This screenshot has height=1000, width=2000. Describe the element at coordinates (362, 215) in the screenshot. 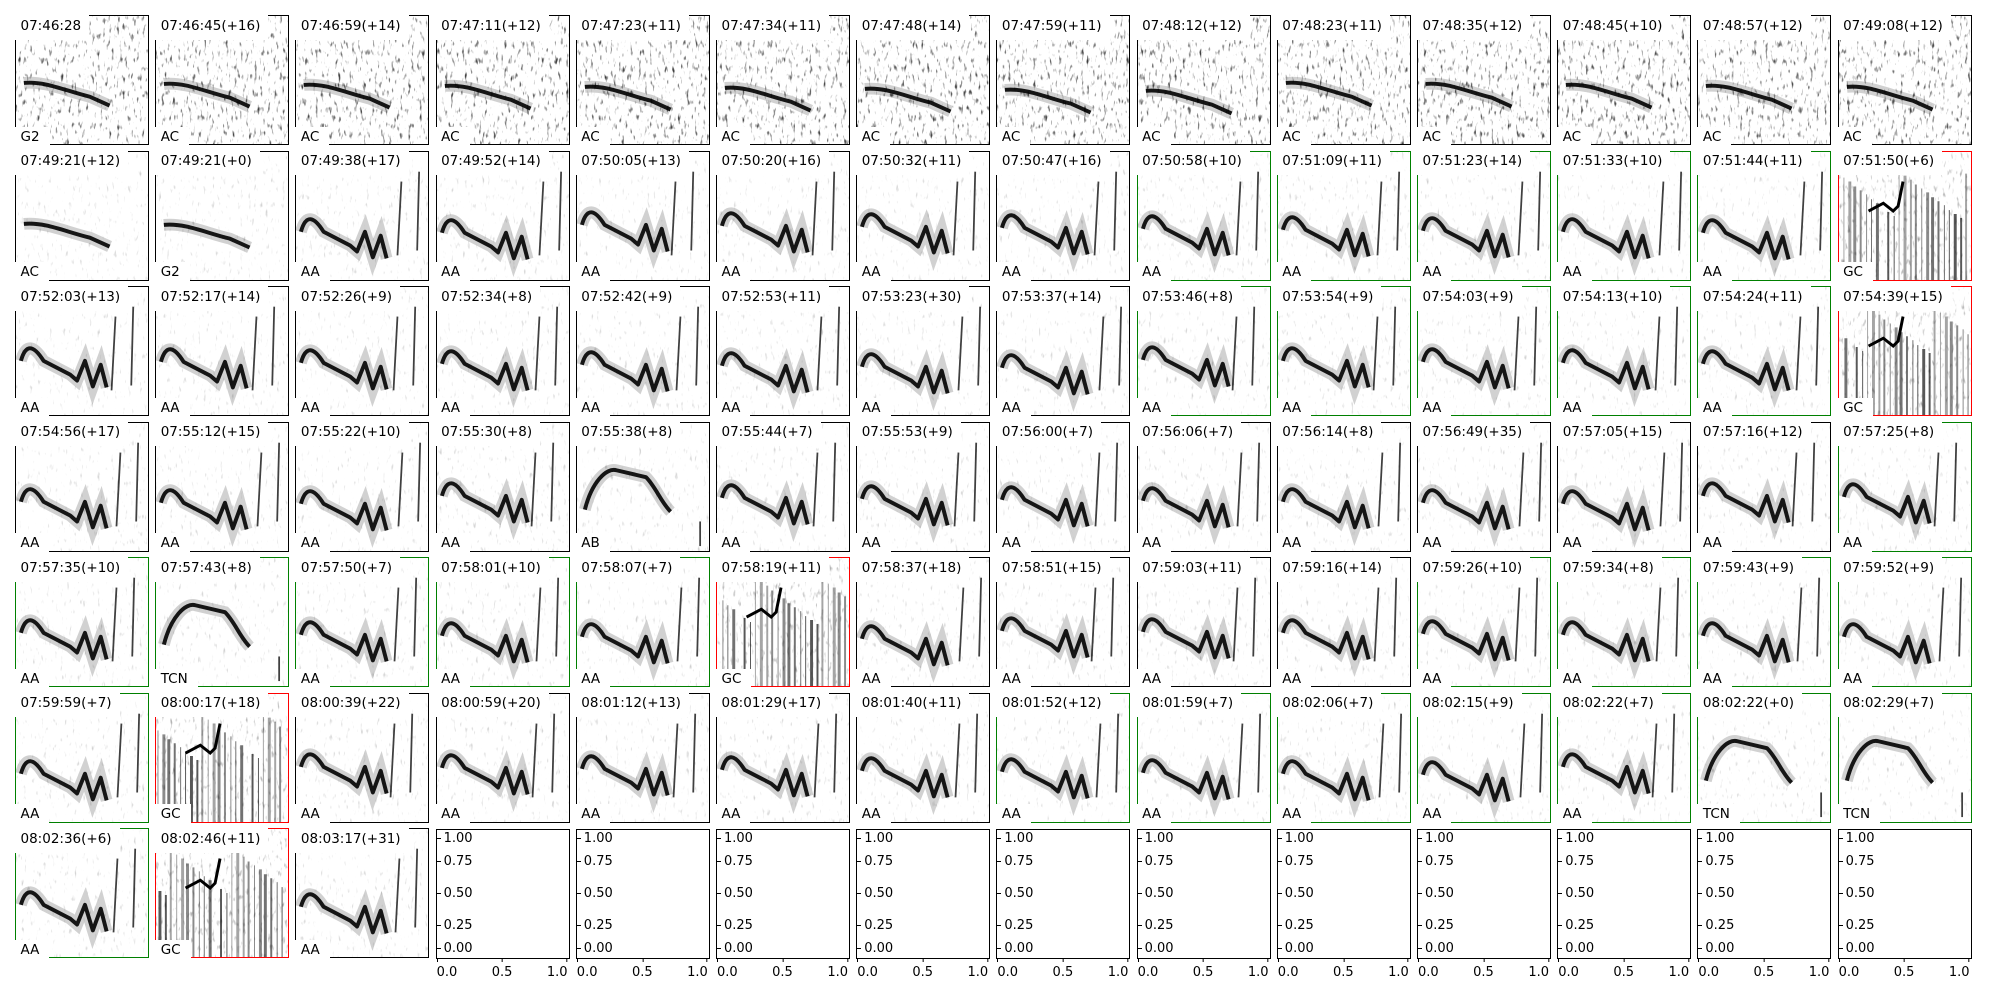

I see `spectrogram-panel: 07:49:38(+17) AA` at that location.